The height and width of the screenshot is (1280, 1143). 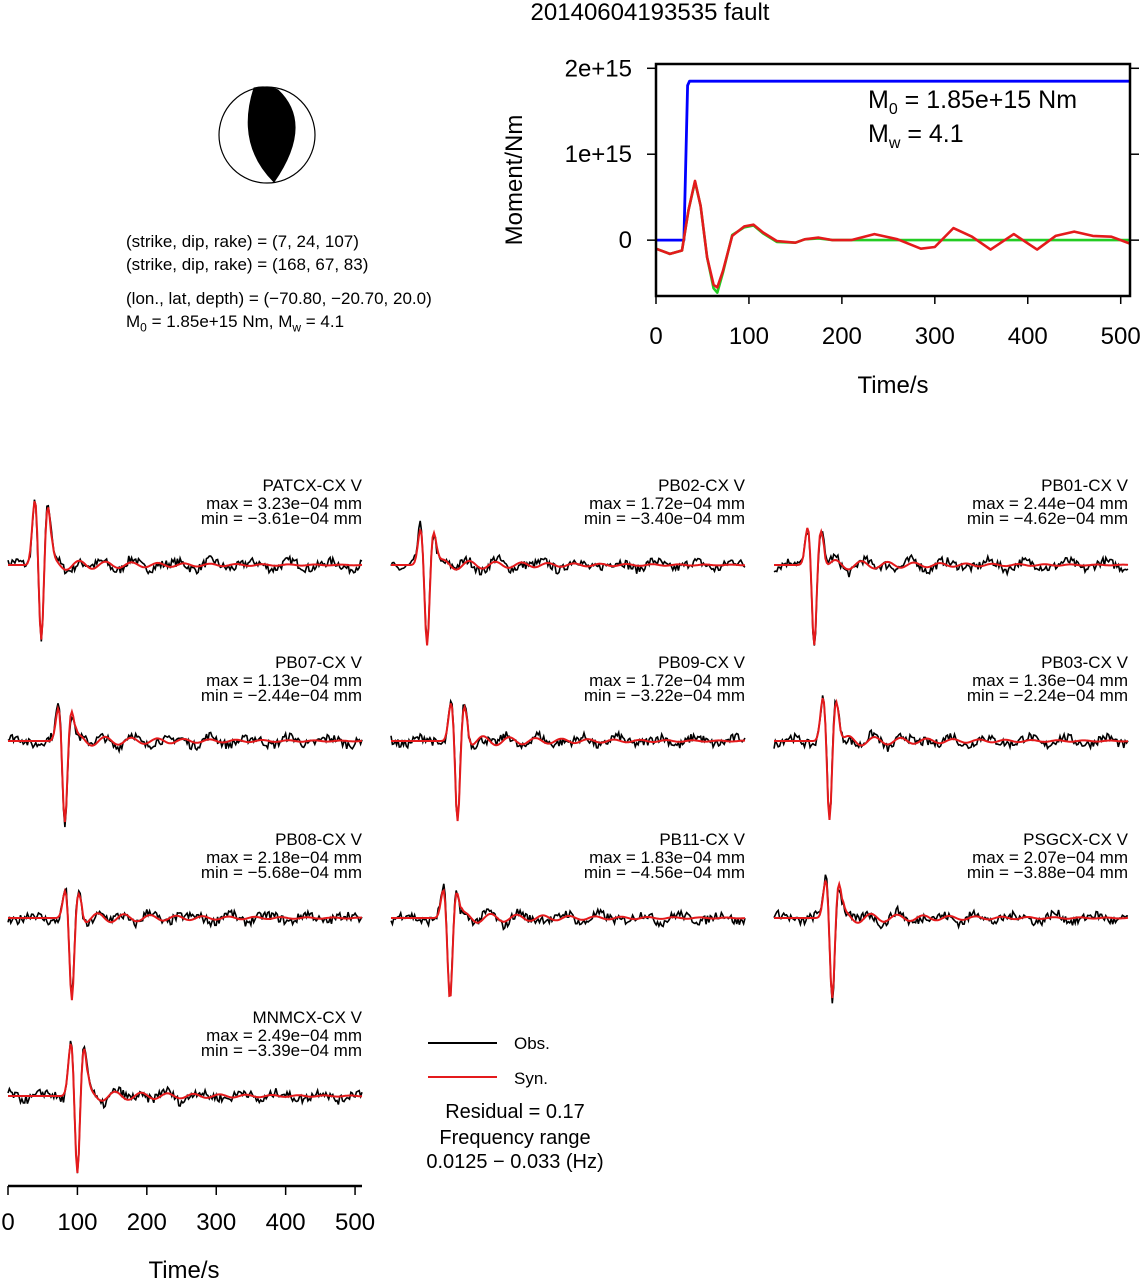 What do you see at coordinates (267, 135) in the screenshot?
I see `beachball-icon` at bounding box center [267, 135].